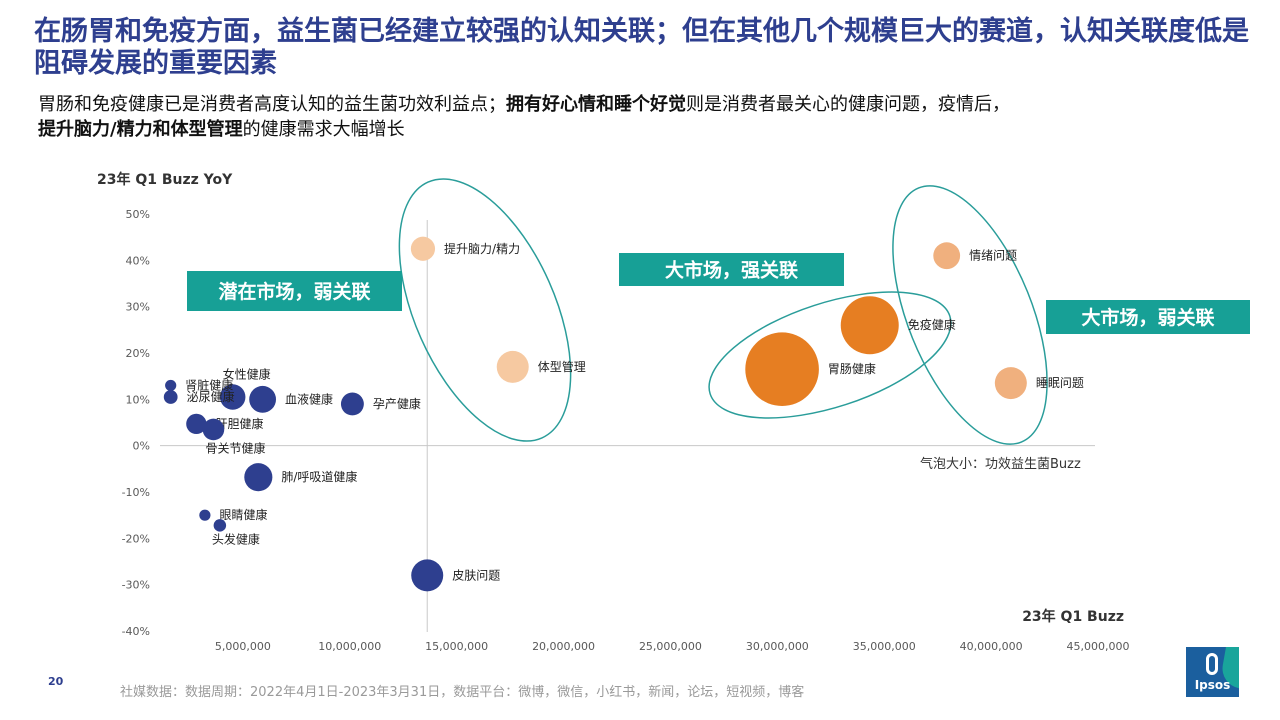  I want to click on group-ellipse-brain-body, so click(485, 310).